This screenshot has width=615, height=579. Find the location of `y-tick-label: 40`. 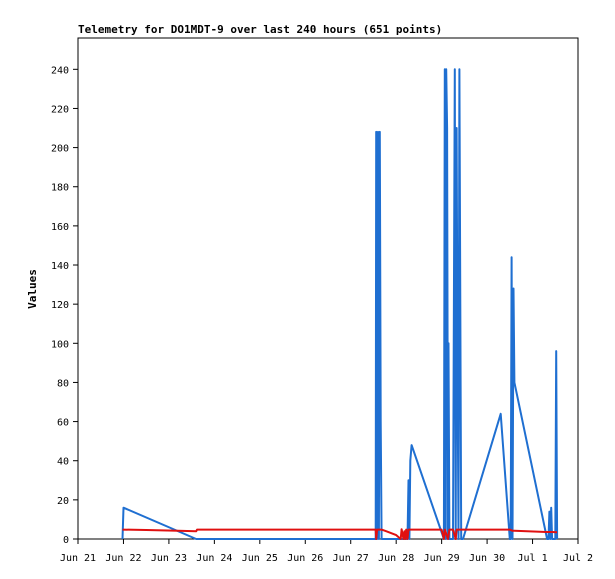

y-tick-label: 40 is located at coordinates (63, 462).